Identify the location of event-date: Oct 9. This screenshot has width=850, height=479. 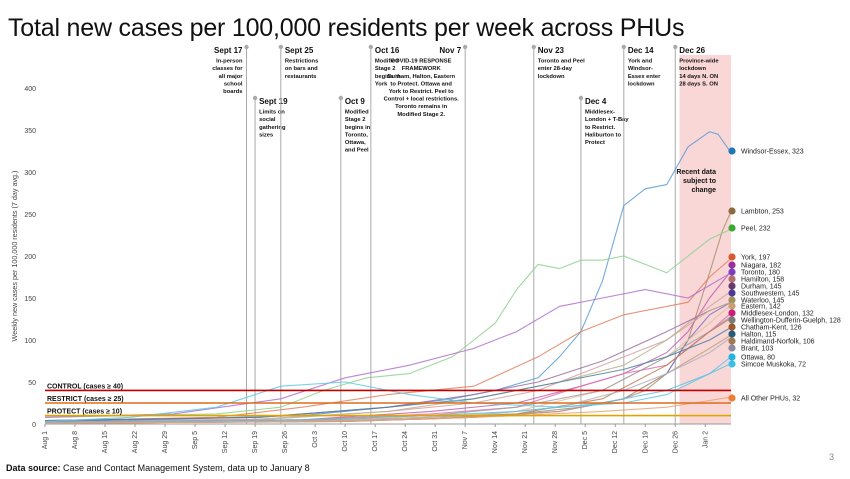
(355, 101).